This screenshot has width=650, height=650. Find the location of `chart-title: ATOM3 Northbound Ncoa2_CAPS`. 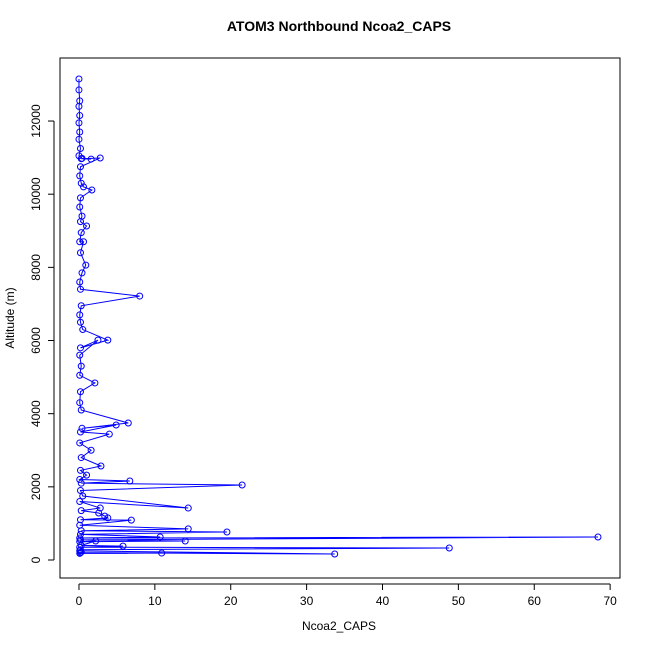

chart-title: ATOM3 Northbound Ncoa2_CAPS is located at coordinates (339, 26).